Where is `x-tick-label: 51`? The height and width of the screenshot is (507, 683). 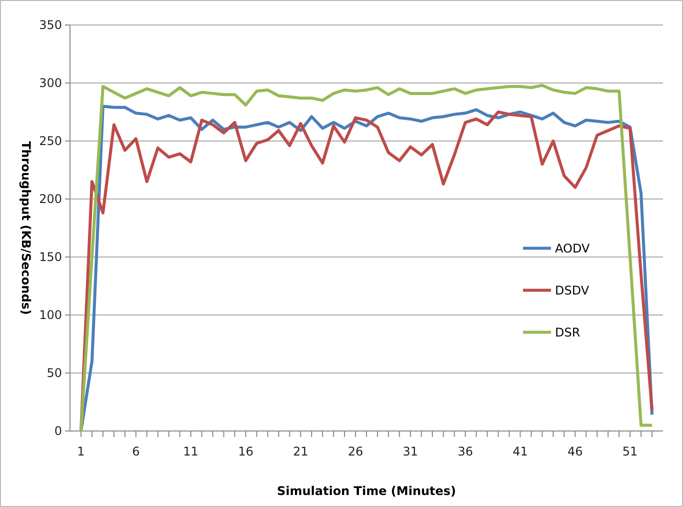
x-tick-label: 51 is located at coordinates (630, 451).